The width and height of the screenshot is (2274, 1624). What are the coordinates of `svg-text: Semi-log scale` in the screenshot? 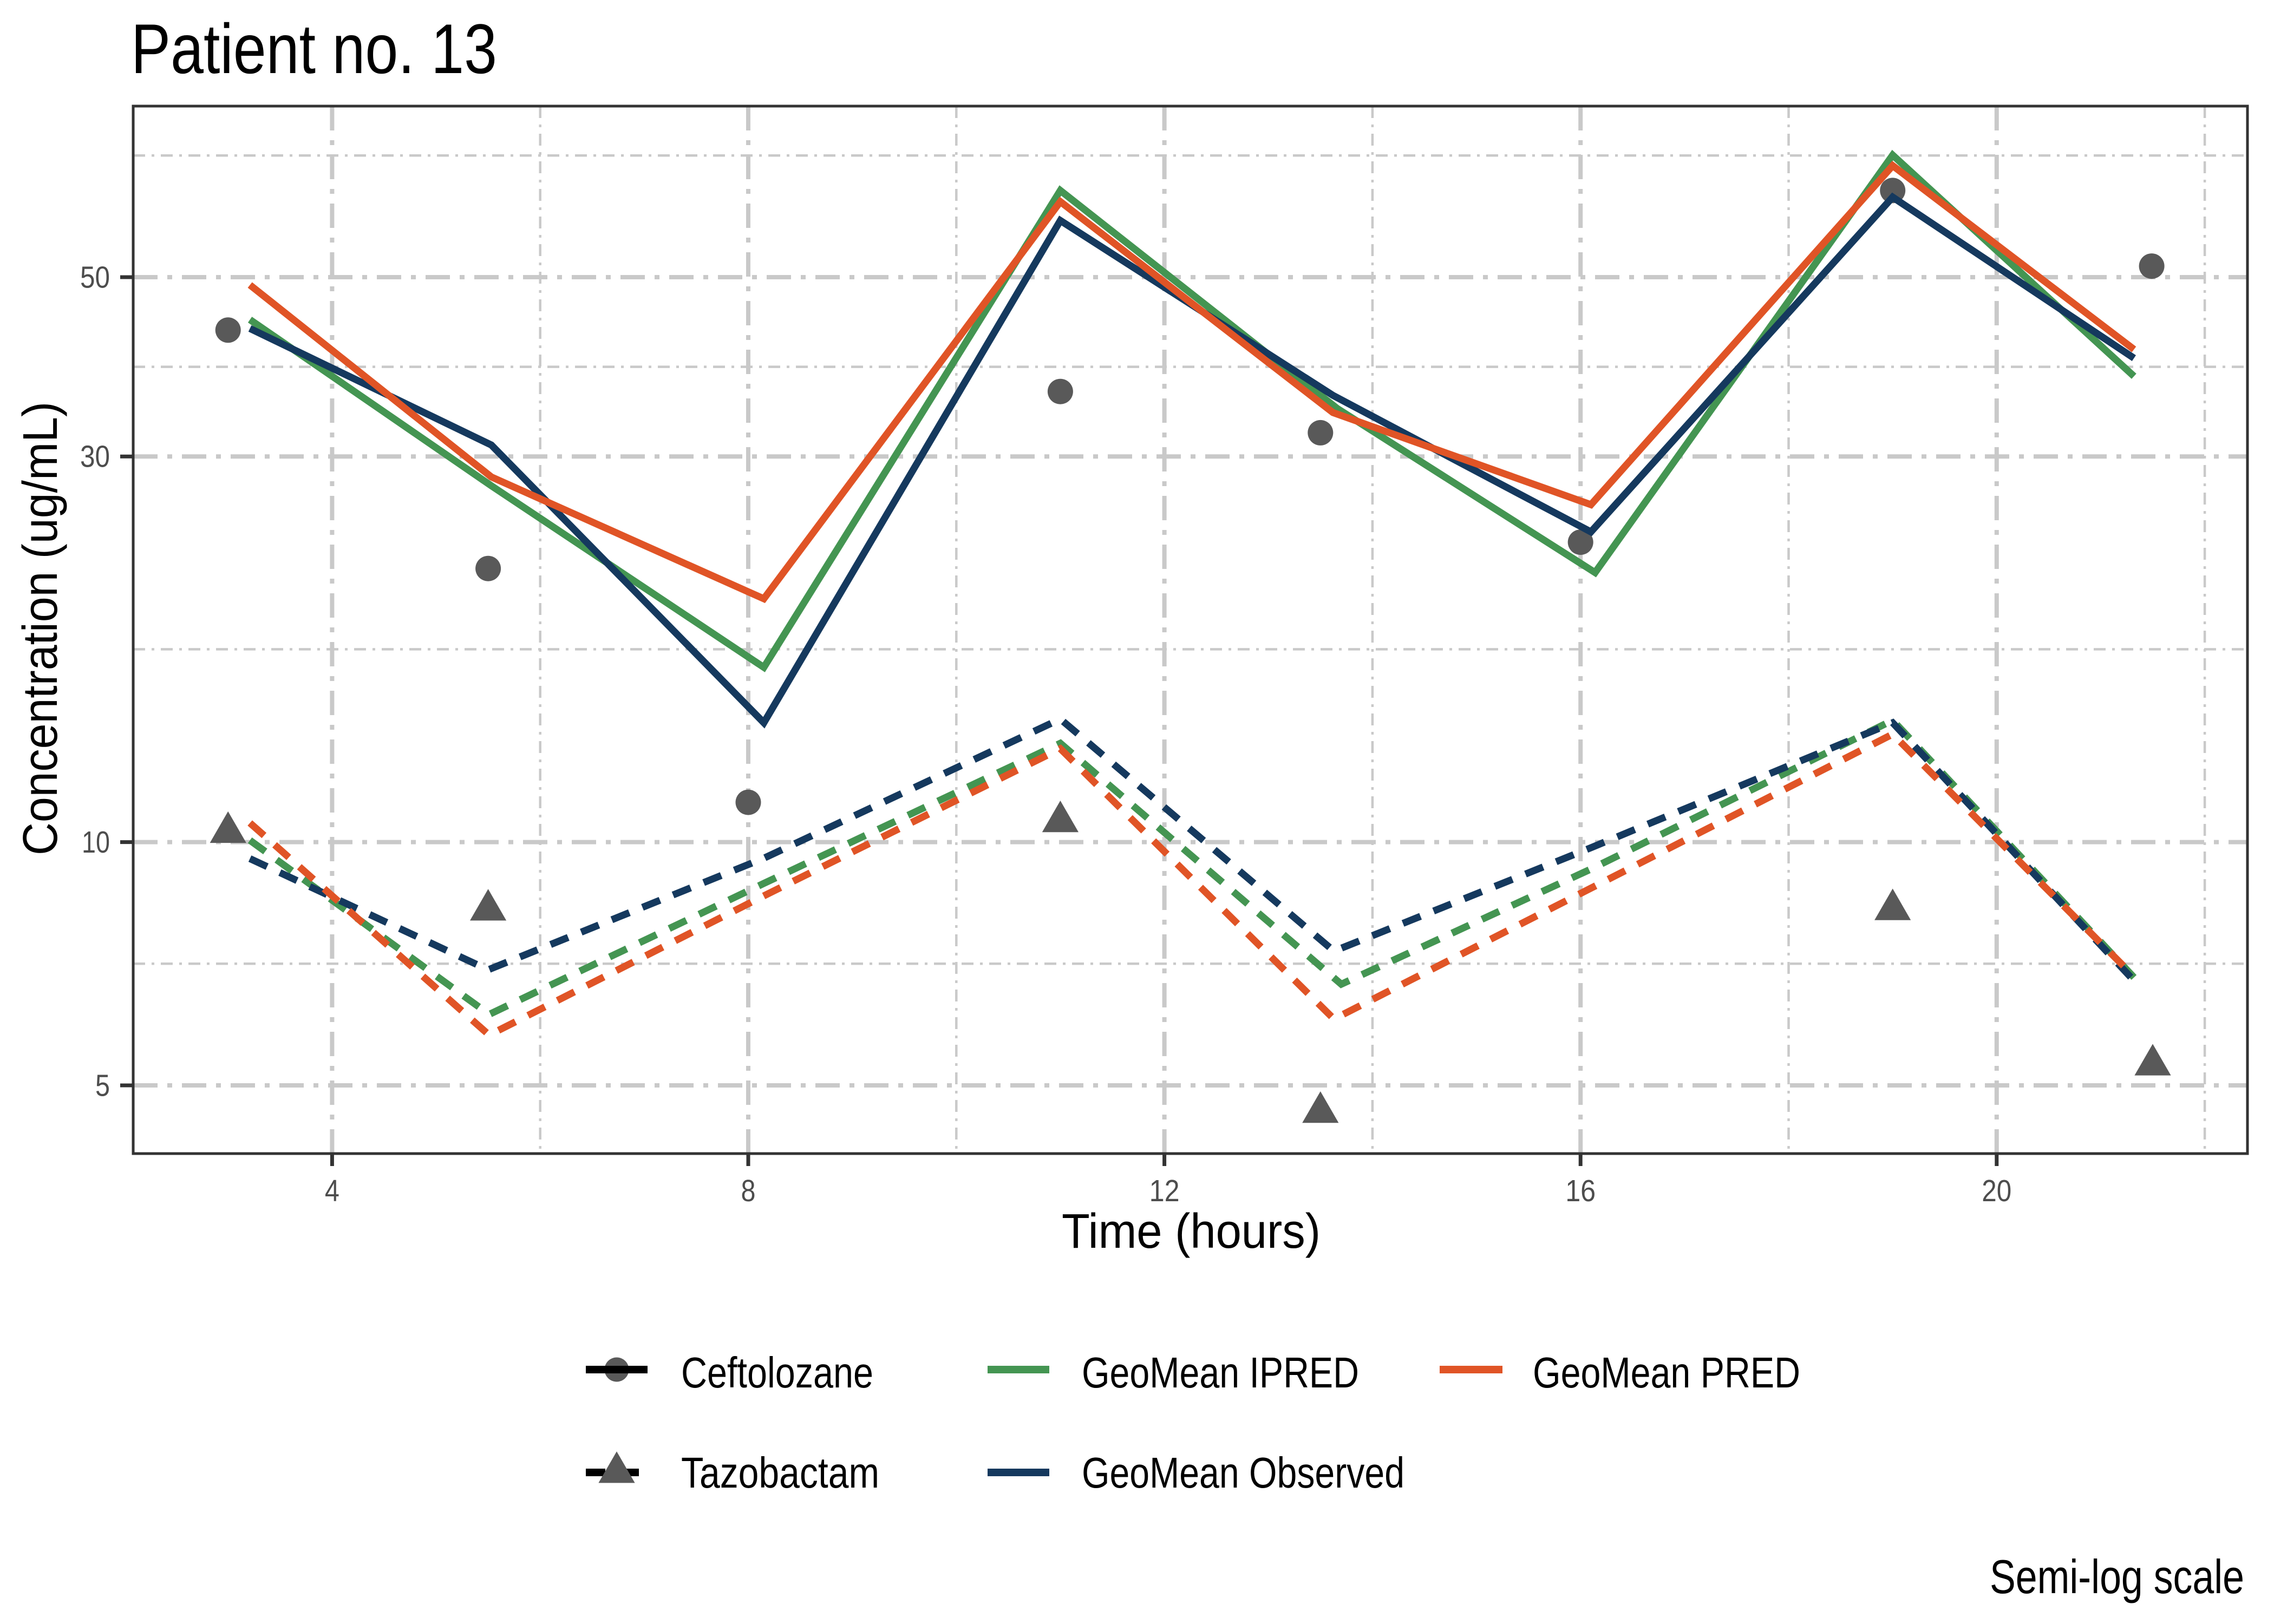 It's located at (2117, 1576).